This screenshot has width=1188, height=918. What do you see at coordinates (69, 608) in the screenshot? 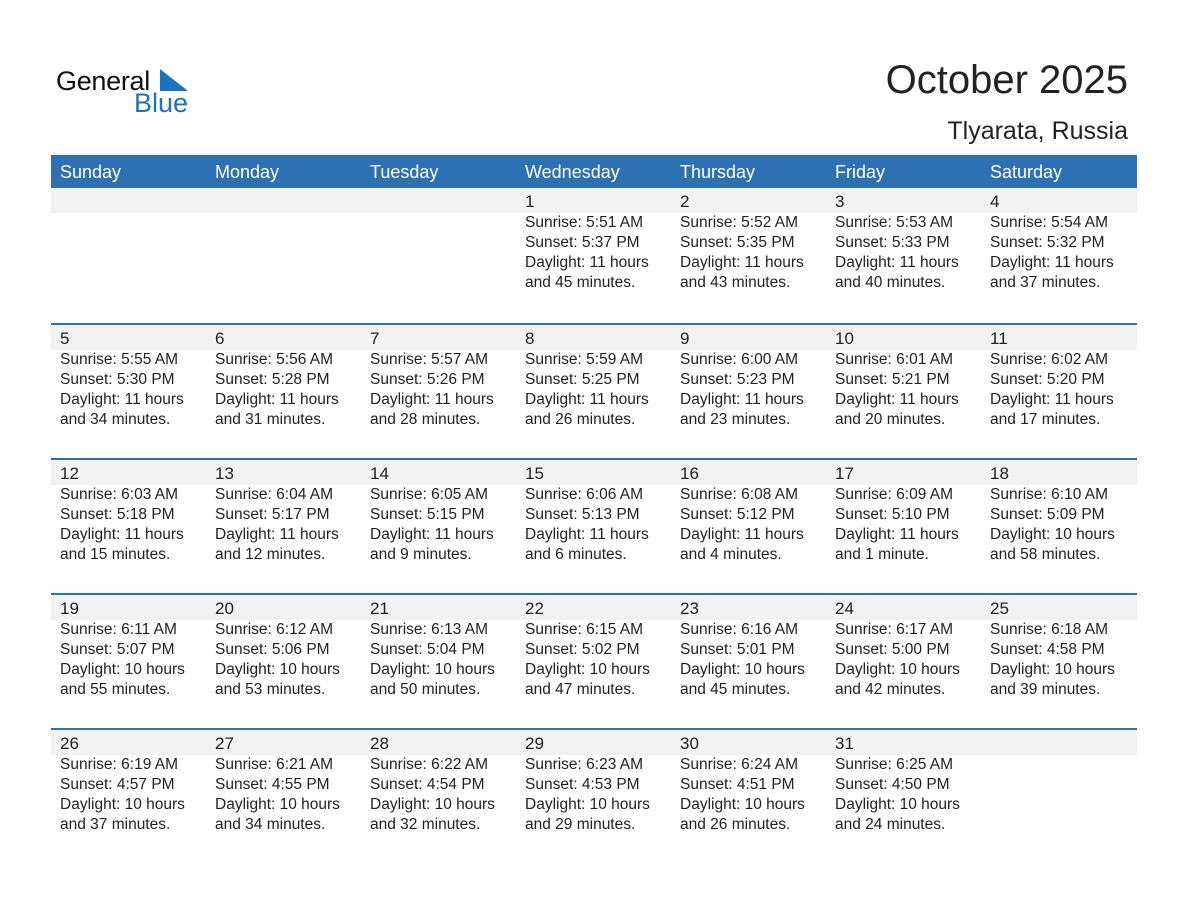
I see `day-number: 19` at bounding box center [69, 608].